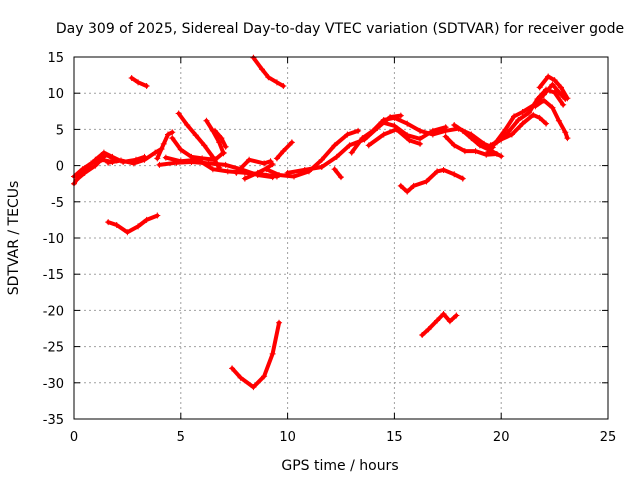 This screenshot has height=480, width=640. Describe the element at coordinates (287, 437) in the screenshot. I see `x-tick-label: 10` at that location.